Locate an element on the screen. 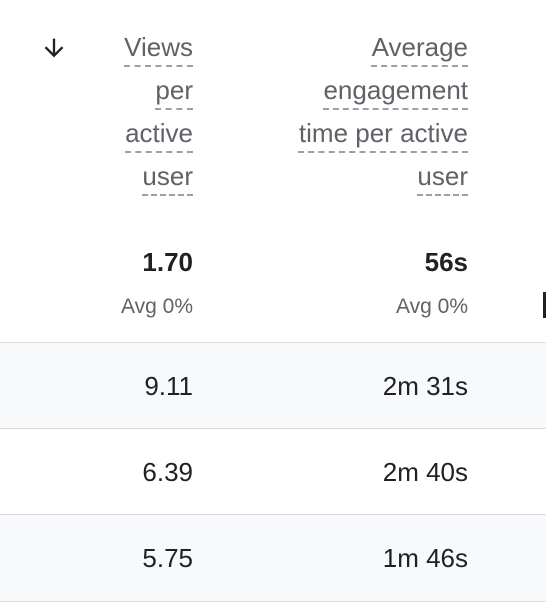  cell: 5.75 is located at coordinates (167, 558).